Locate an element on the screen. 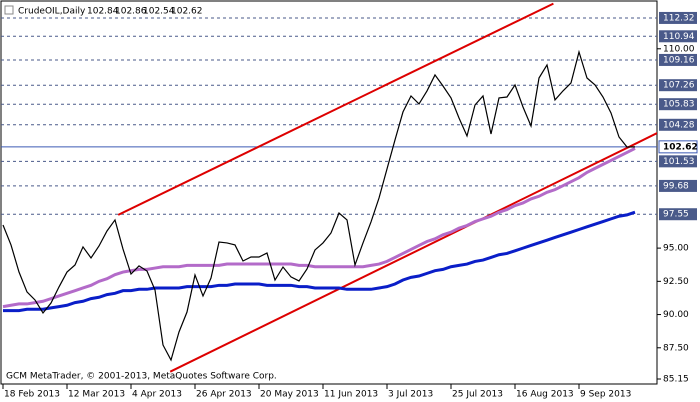 This screenshot has width=700, height=402. y-tick-label: 92.50 is located at coordinates (676, 282).